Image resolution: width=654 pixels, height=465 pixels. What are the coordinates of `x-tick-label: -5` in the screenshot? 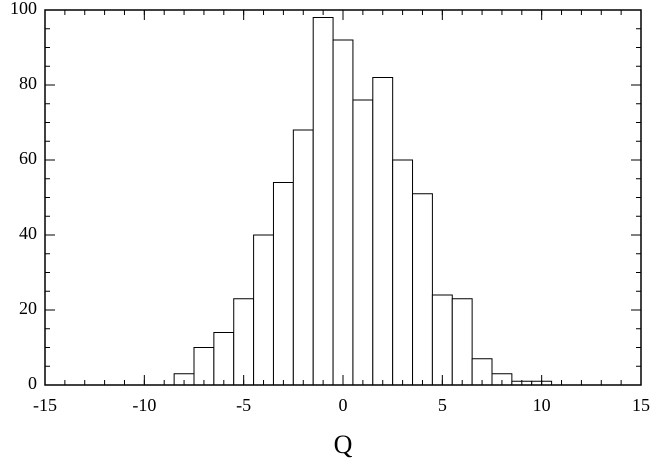 It's located at (243, 405).